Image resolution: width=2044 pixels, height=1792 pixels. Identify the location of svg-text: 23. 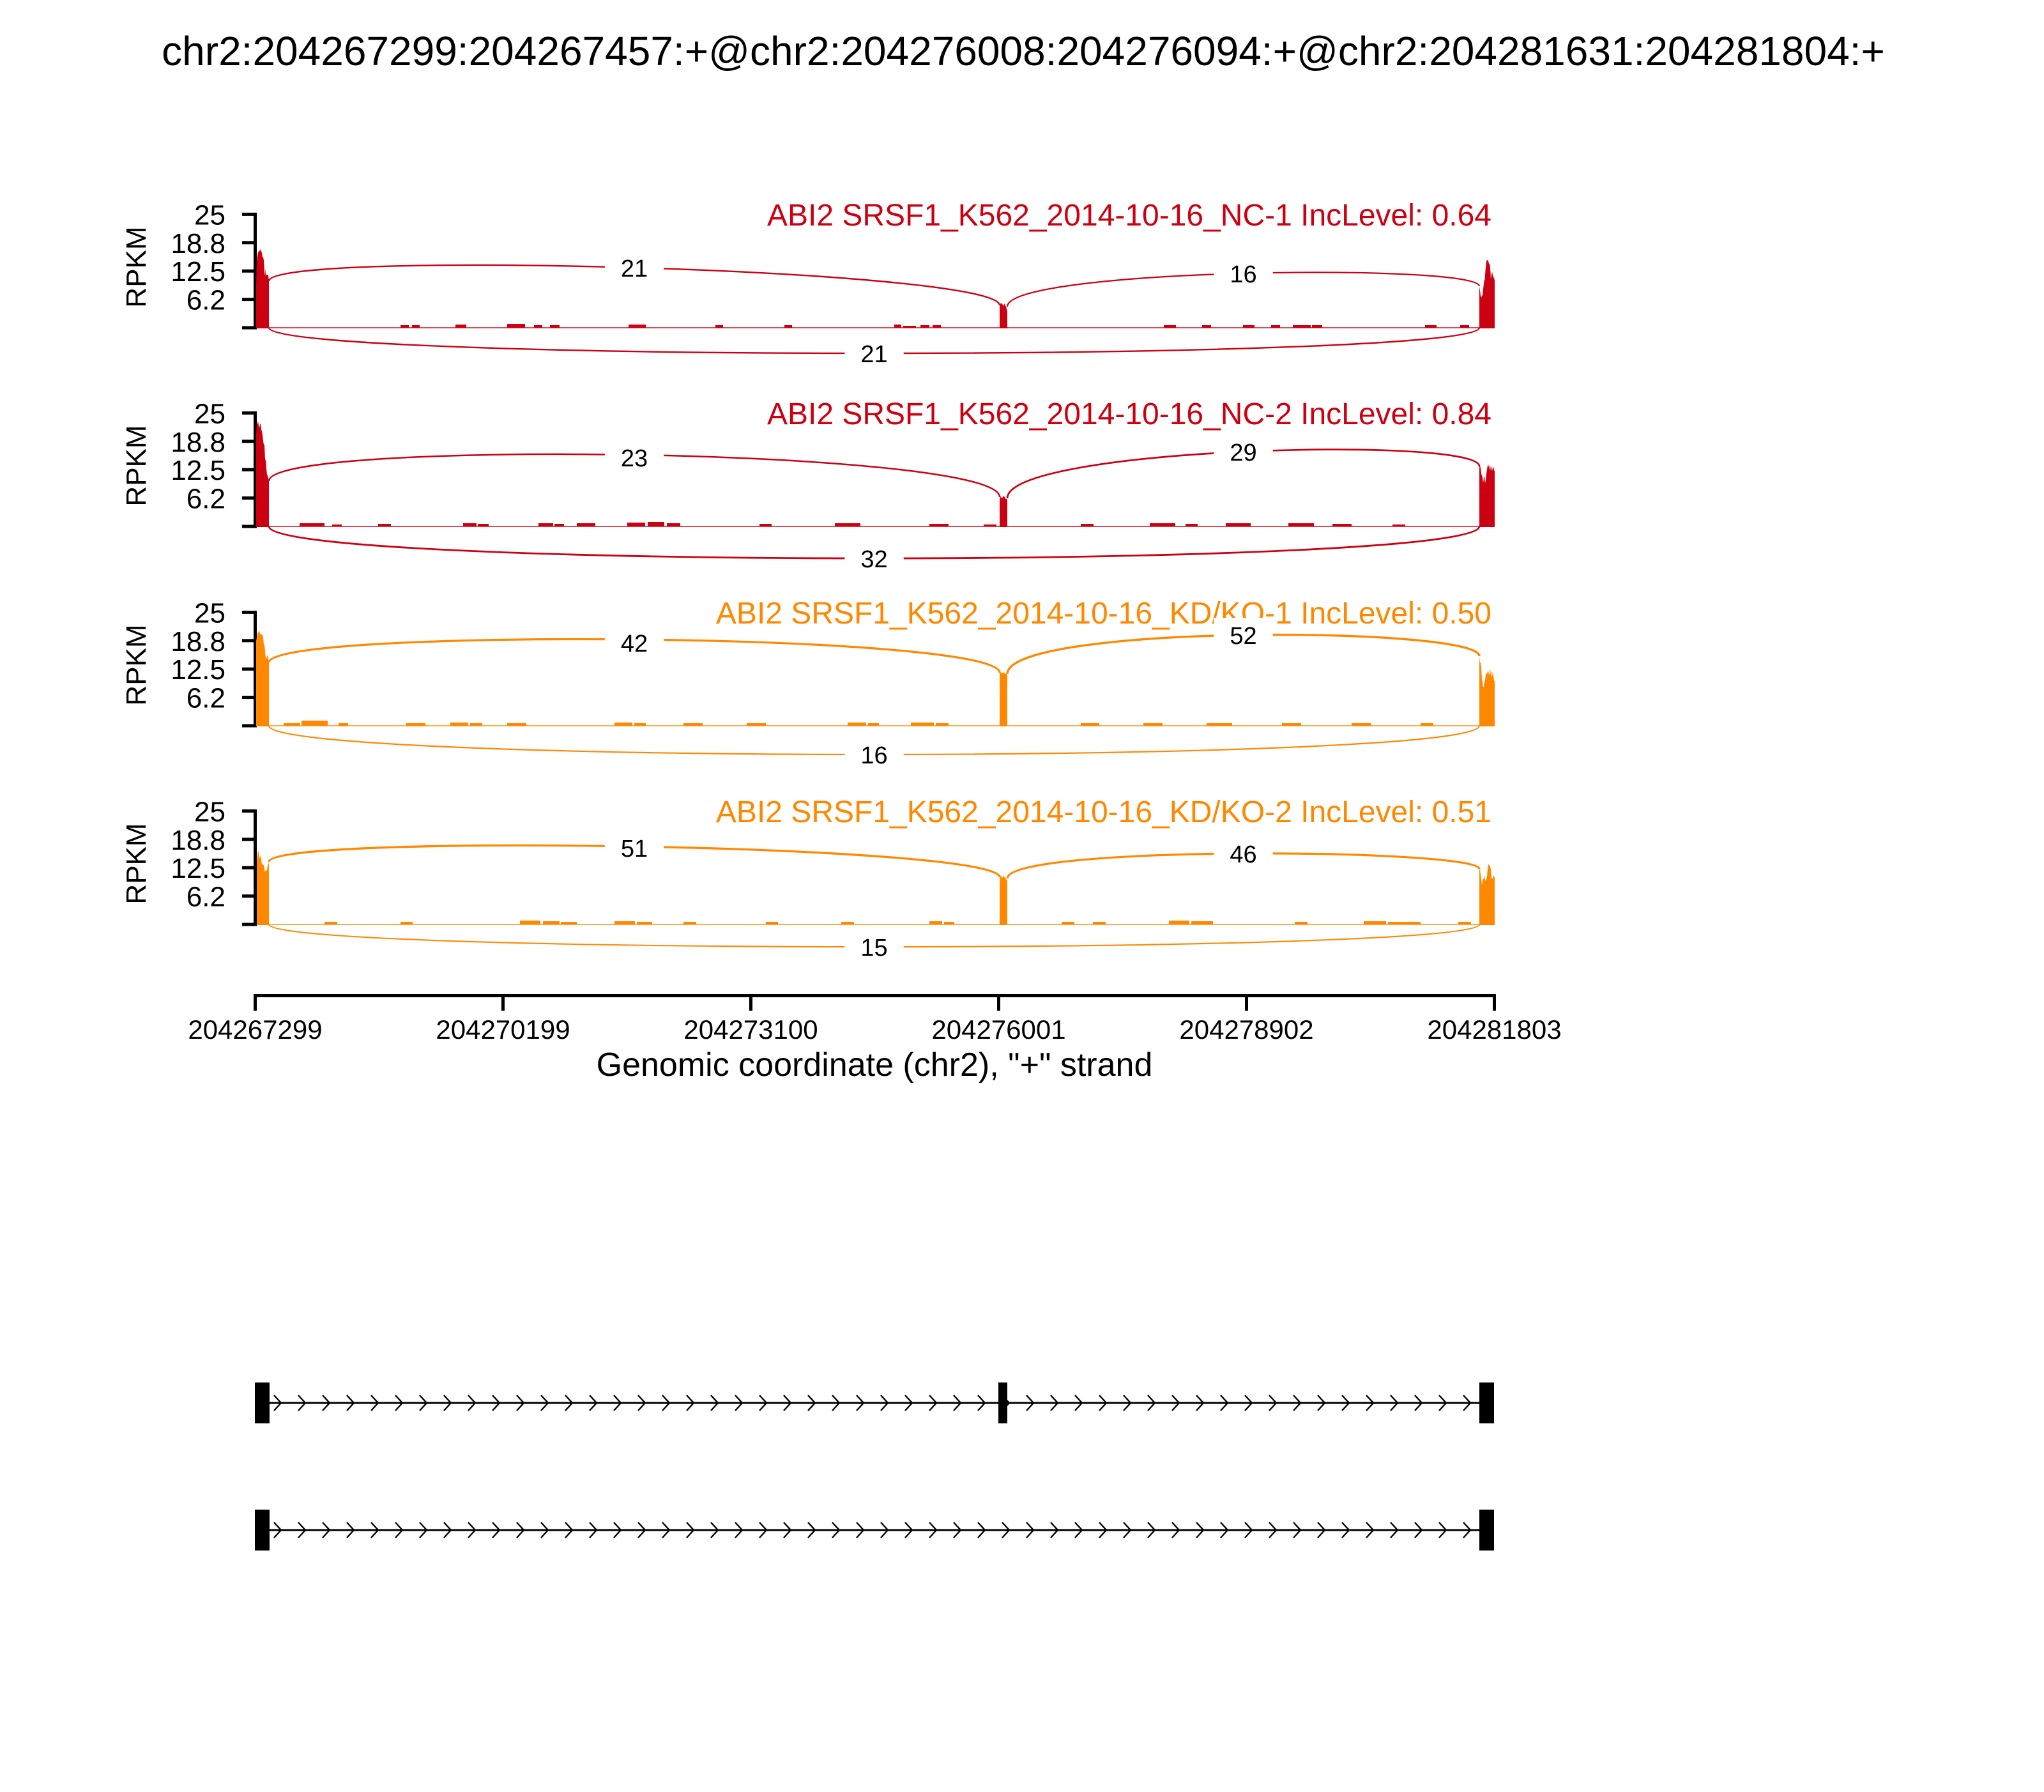
(634, 459).